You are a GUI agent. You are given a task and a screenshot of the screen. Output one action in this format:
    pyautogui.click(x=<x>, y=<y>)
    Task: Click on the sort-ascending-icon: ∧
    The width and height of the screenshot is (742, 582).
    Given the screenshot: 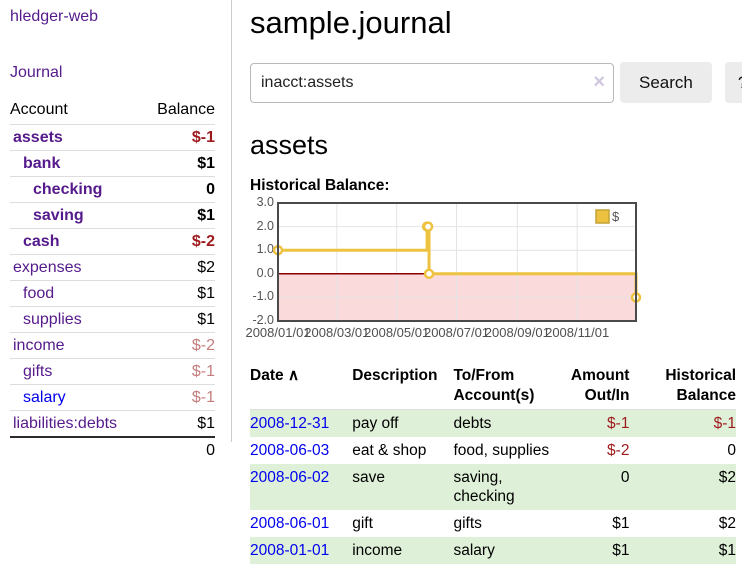 What is the action you would take?
    pyautogui.click(x=293, y=375)
    